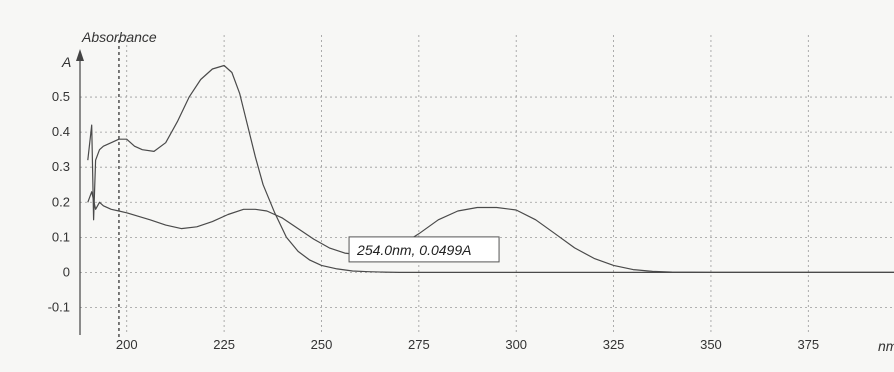  Describe the element at coordinates (516, 344) in the screenshot. I see `x-tick-label: 300` at that location.